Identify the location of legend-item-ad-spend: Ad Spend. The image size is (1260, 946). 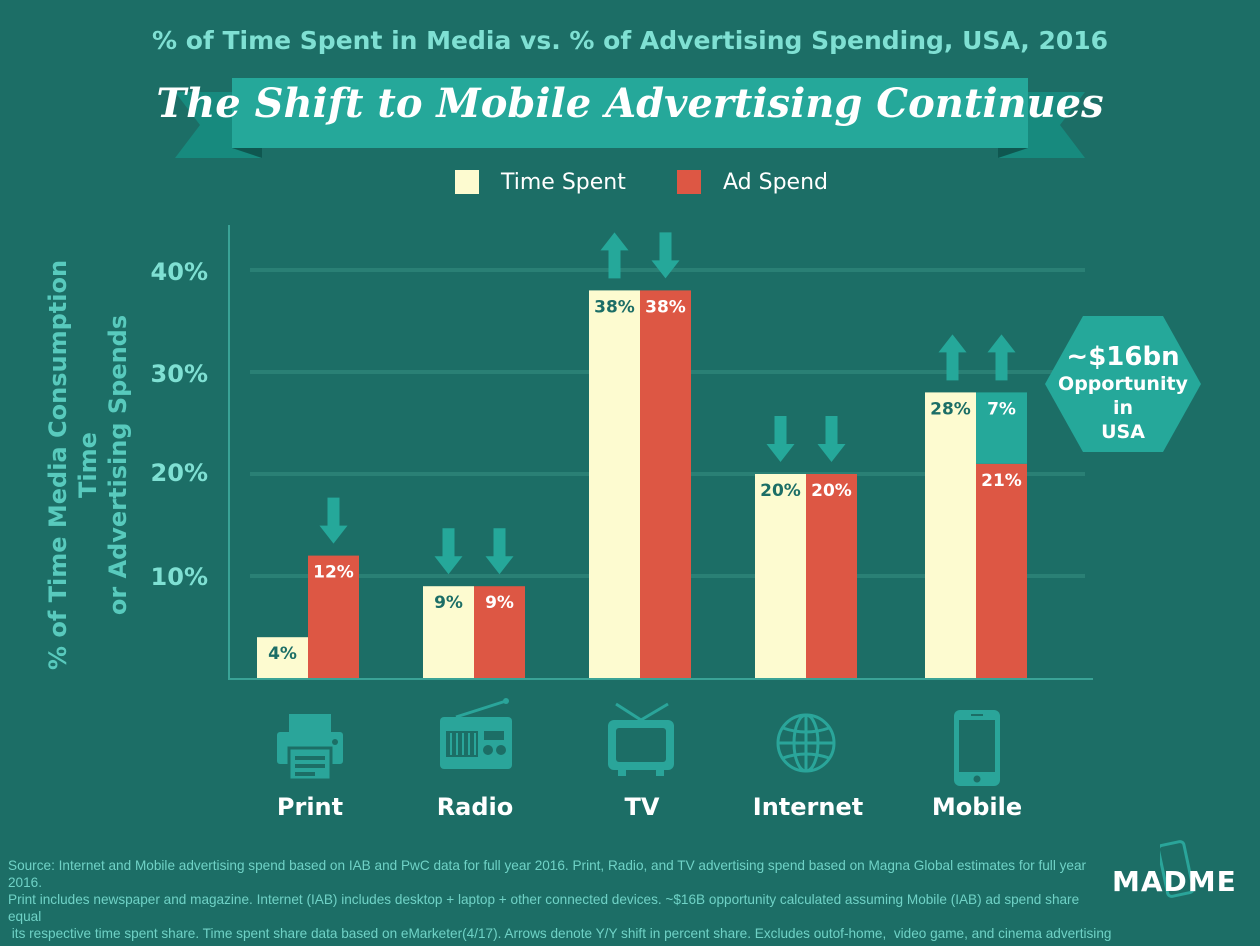
(752, 182).